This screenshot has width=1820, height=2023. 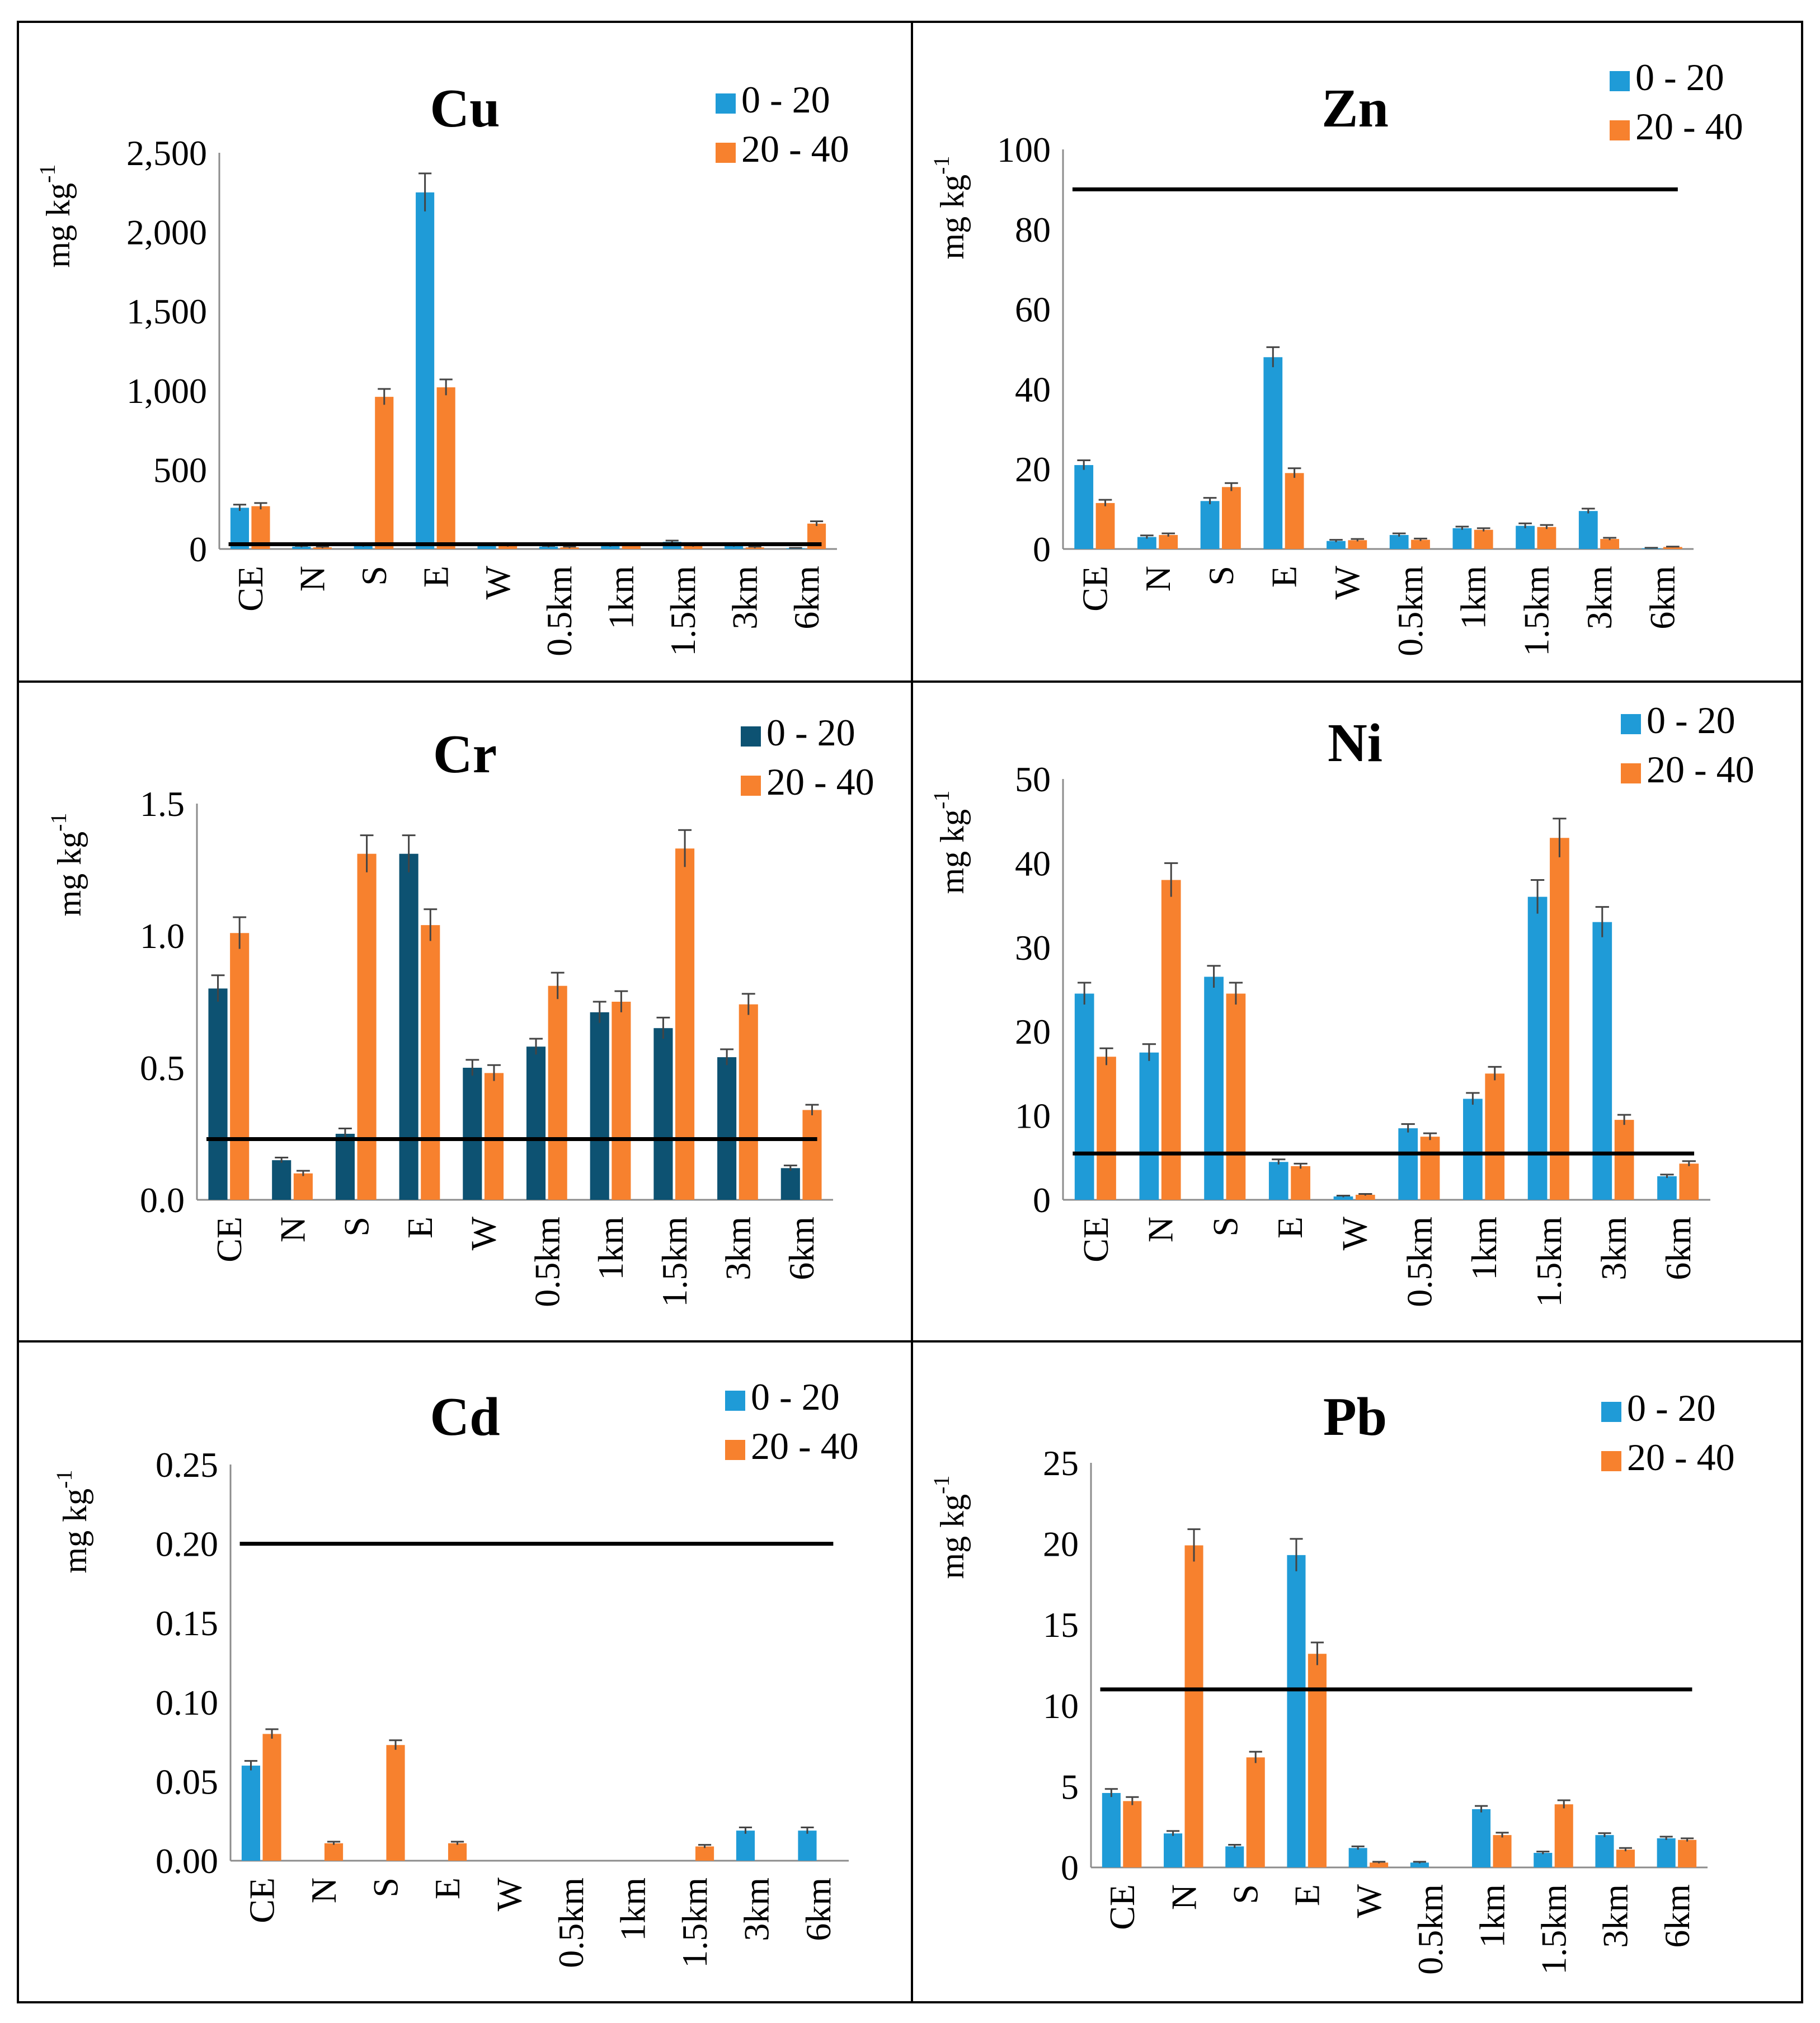 I want to click on y-tick-label: 1.5, so click(x=162, y=804).